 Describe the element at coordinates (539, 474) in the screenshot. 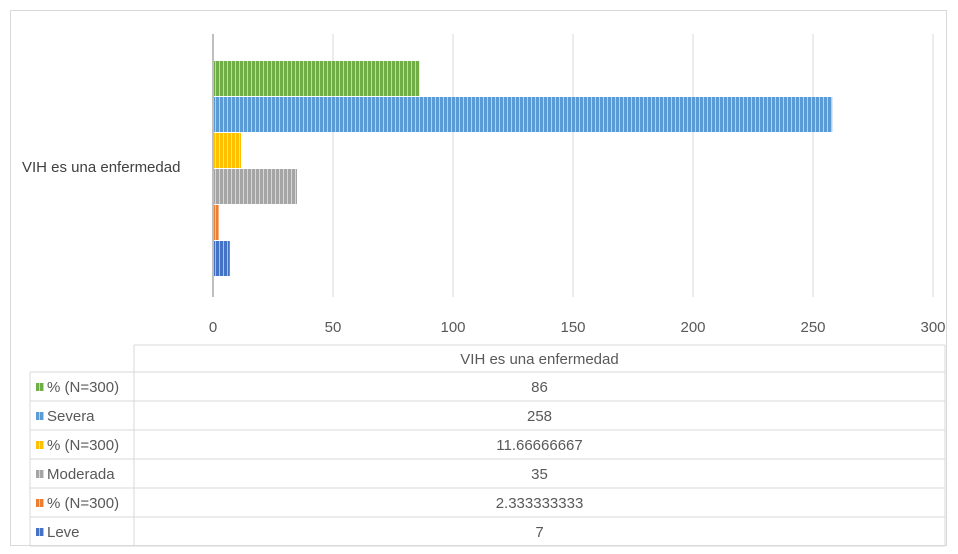

I see `table-value: 35` at that location.